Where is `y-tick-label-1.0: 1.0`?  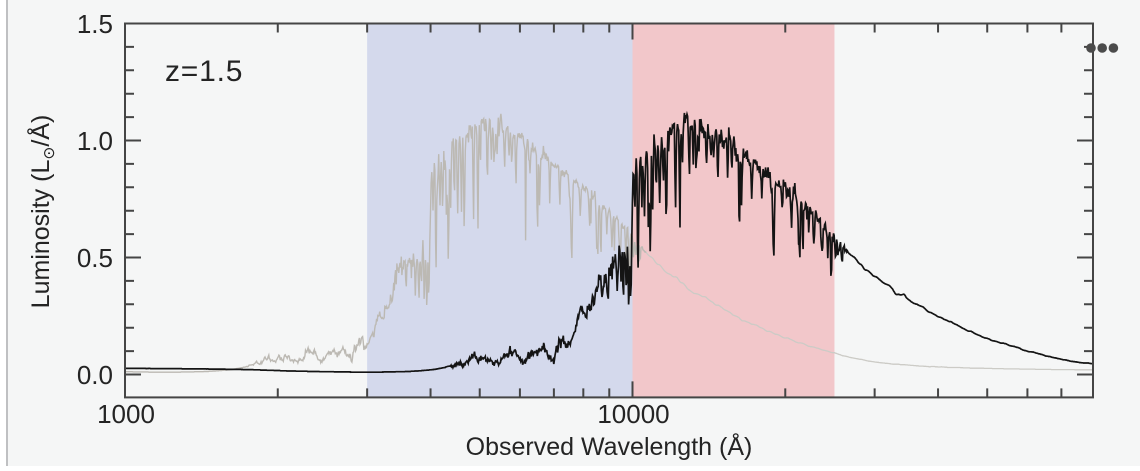 y-tick-label-1.0: 1.0 is located at coordinates (95, 141).